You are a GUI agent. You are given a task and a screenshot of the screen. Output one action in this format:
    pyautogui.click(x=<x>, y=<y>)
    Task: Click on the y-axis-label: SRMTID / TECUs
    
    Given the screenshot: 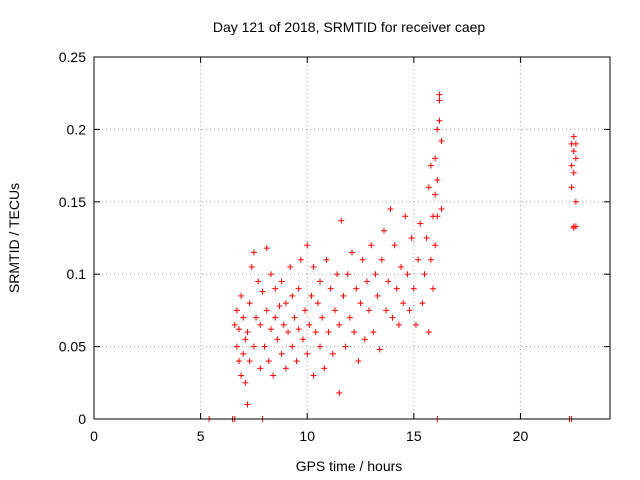 What is the action you would take?
    pyautogui.click(x=14, y=238)
    